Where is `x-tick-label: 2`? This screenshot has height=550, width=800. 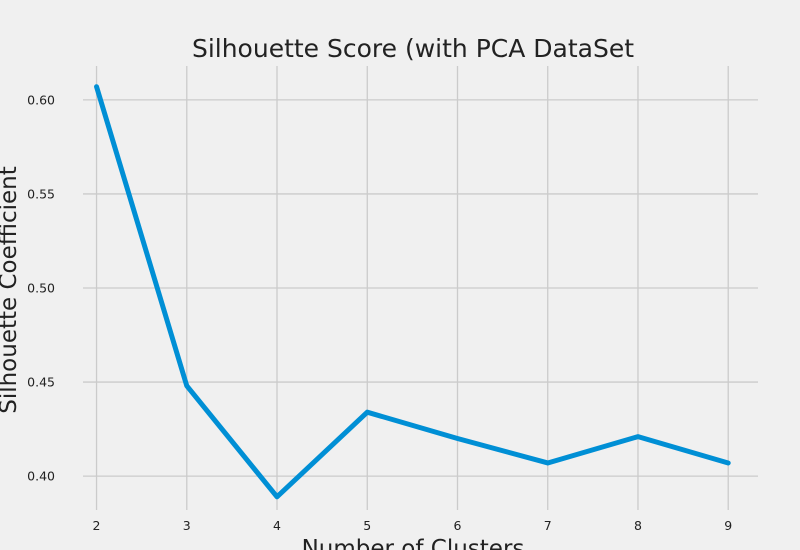
x-tick-label: 2 is located at coordinates (97, 525).